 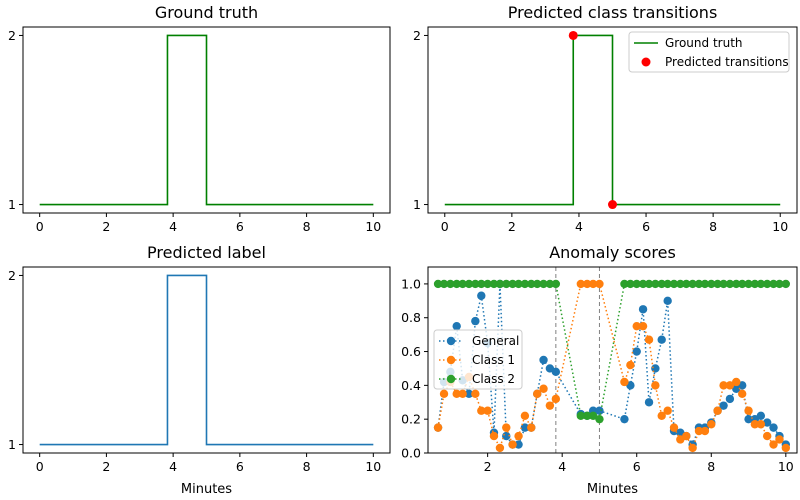 What do you see at coordinates (411, 317) in the screenshot?
I see `y-tick-label: 0.8` at bounding box center [411, 317].